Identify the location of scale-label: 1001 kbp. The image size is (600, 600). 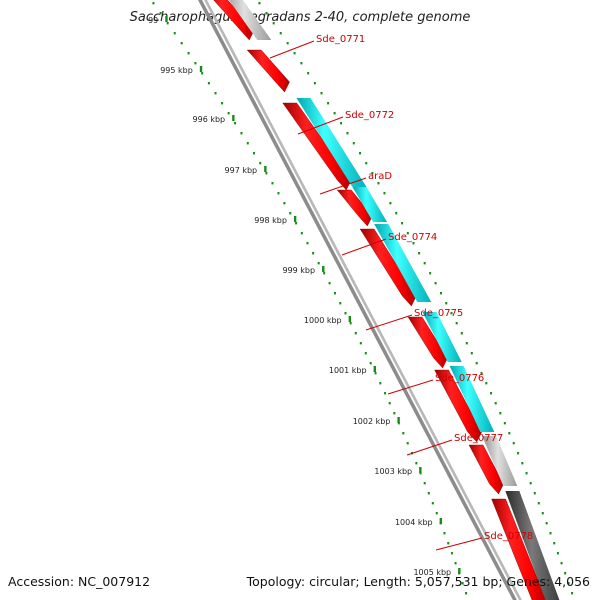
(348, 370).